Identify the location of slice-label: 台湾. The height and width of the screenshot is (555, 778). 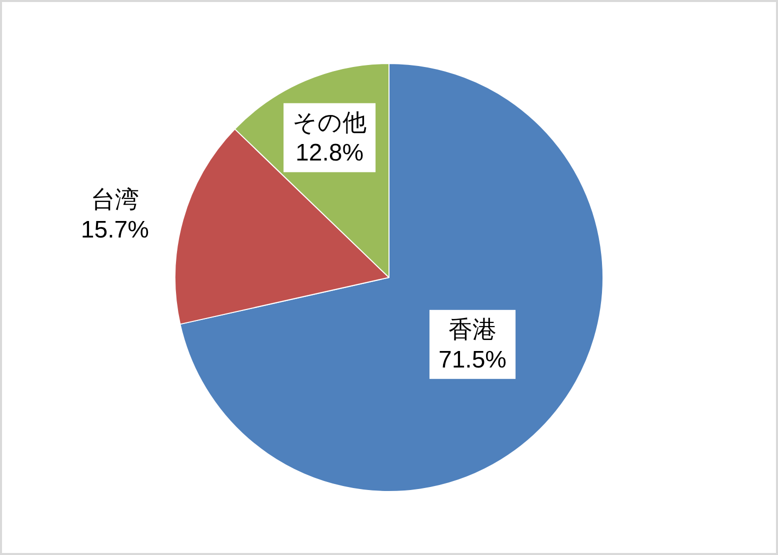
(114, 200).